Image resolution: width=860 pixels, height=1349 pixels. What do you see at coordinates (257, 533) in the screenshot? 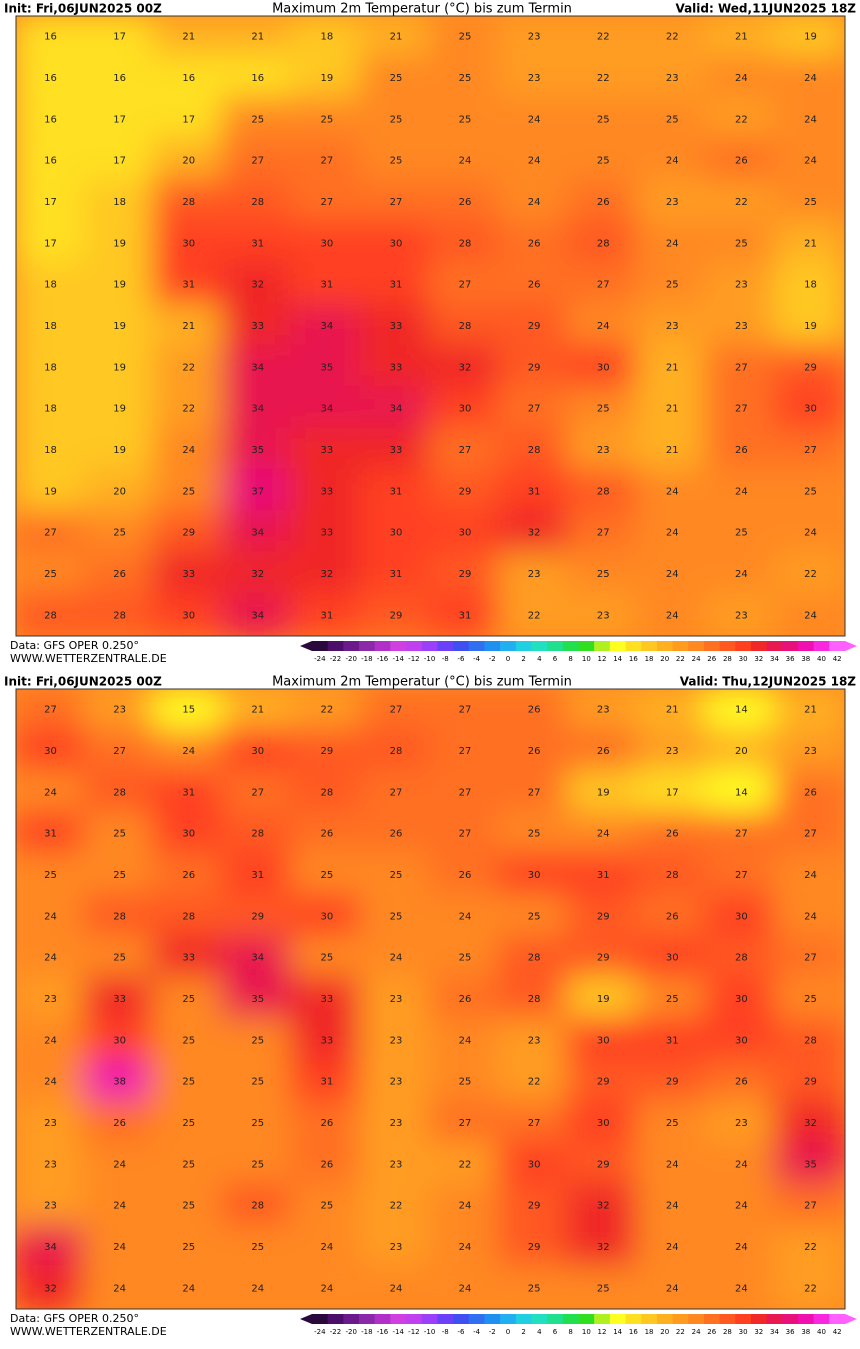
I see `temp-value: 34` at bounding box center [257, 533].